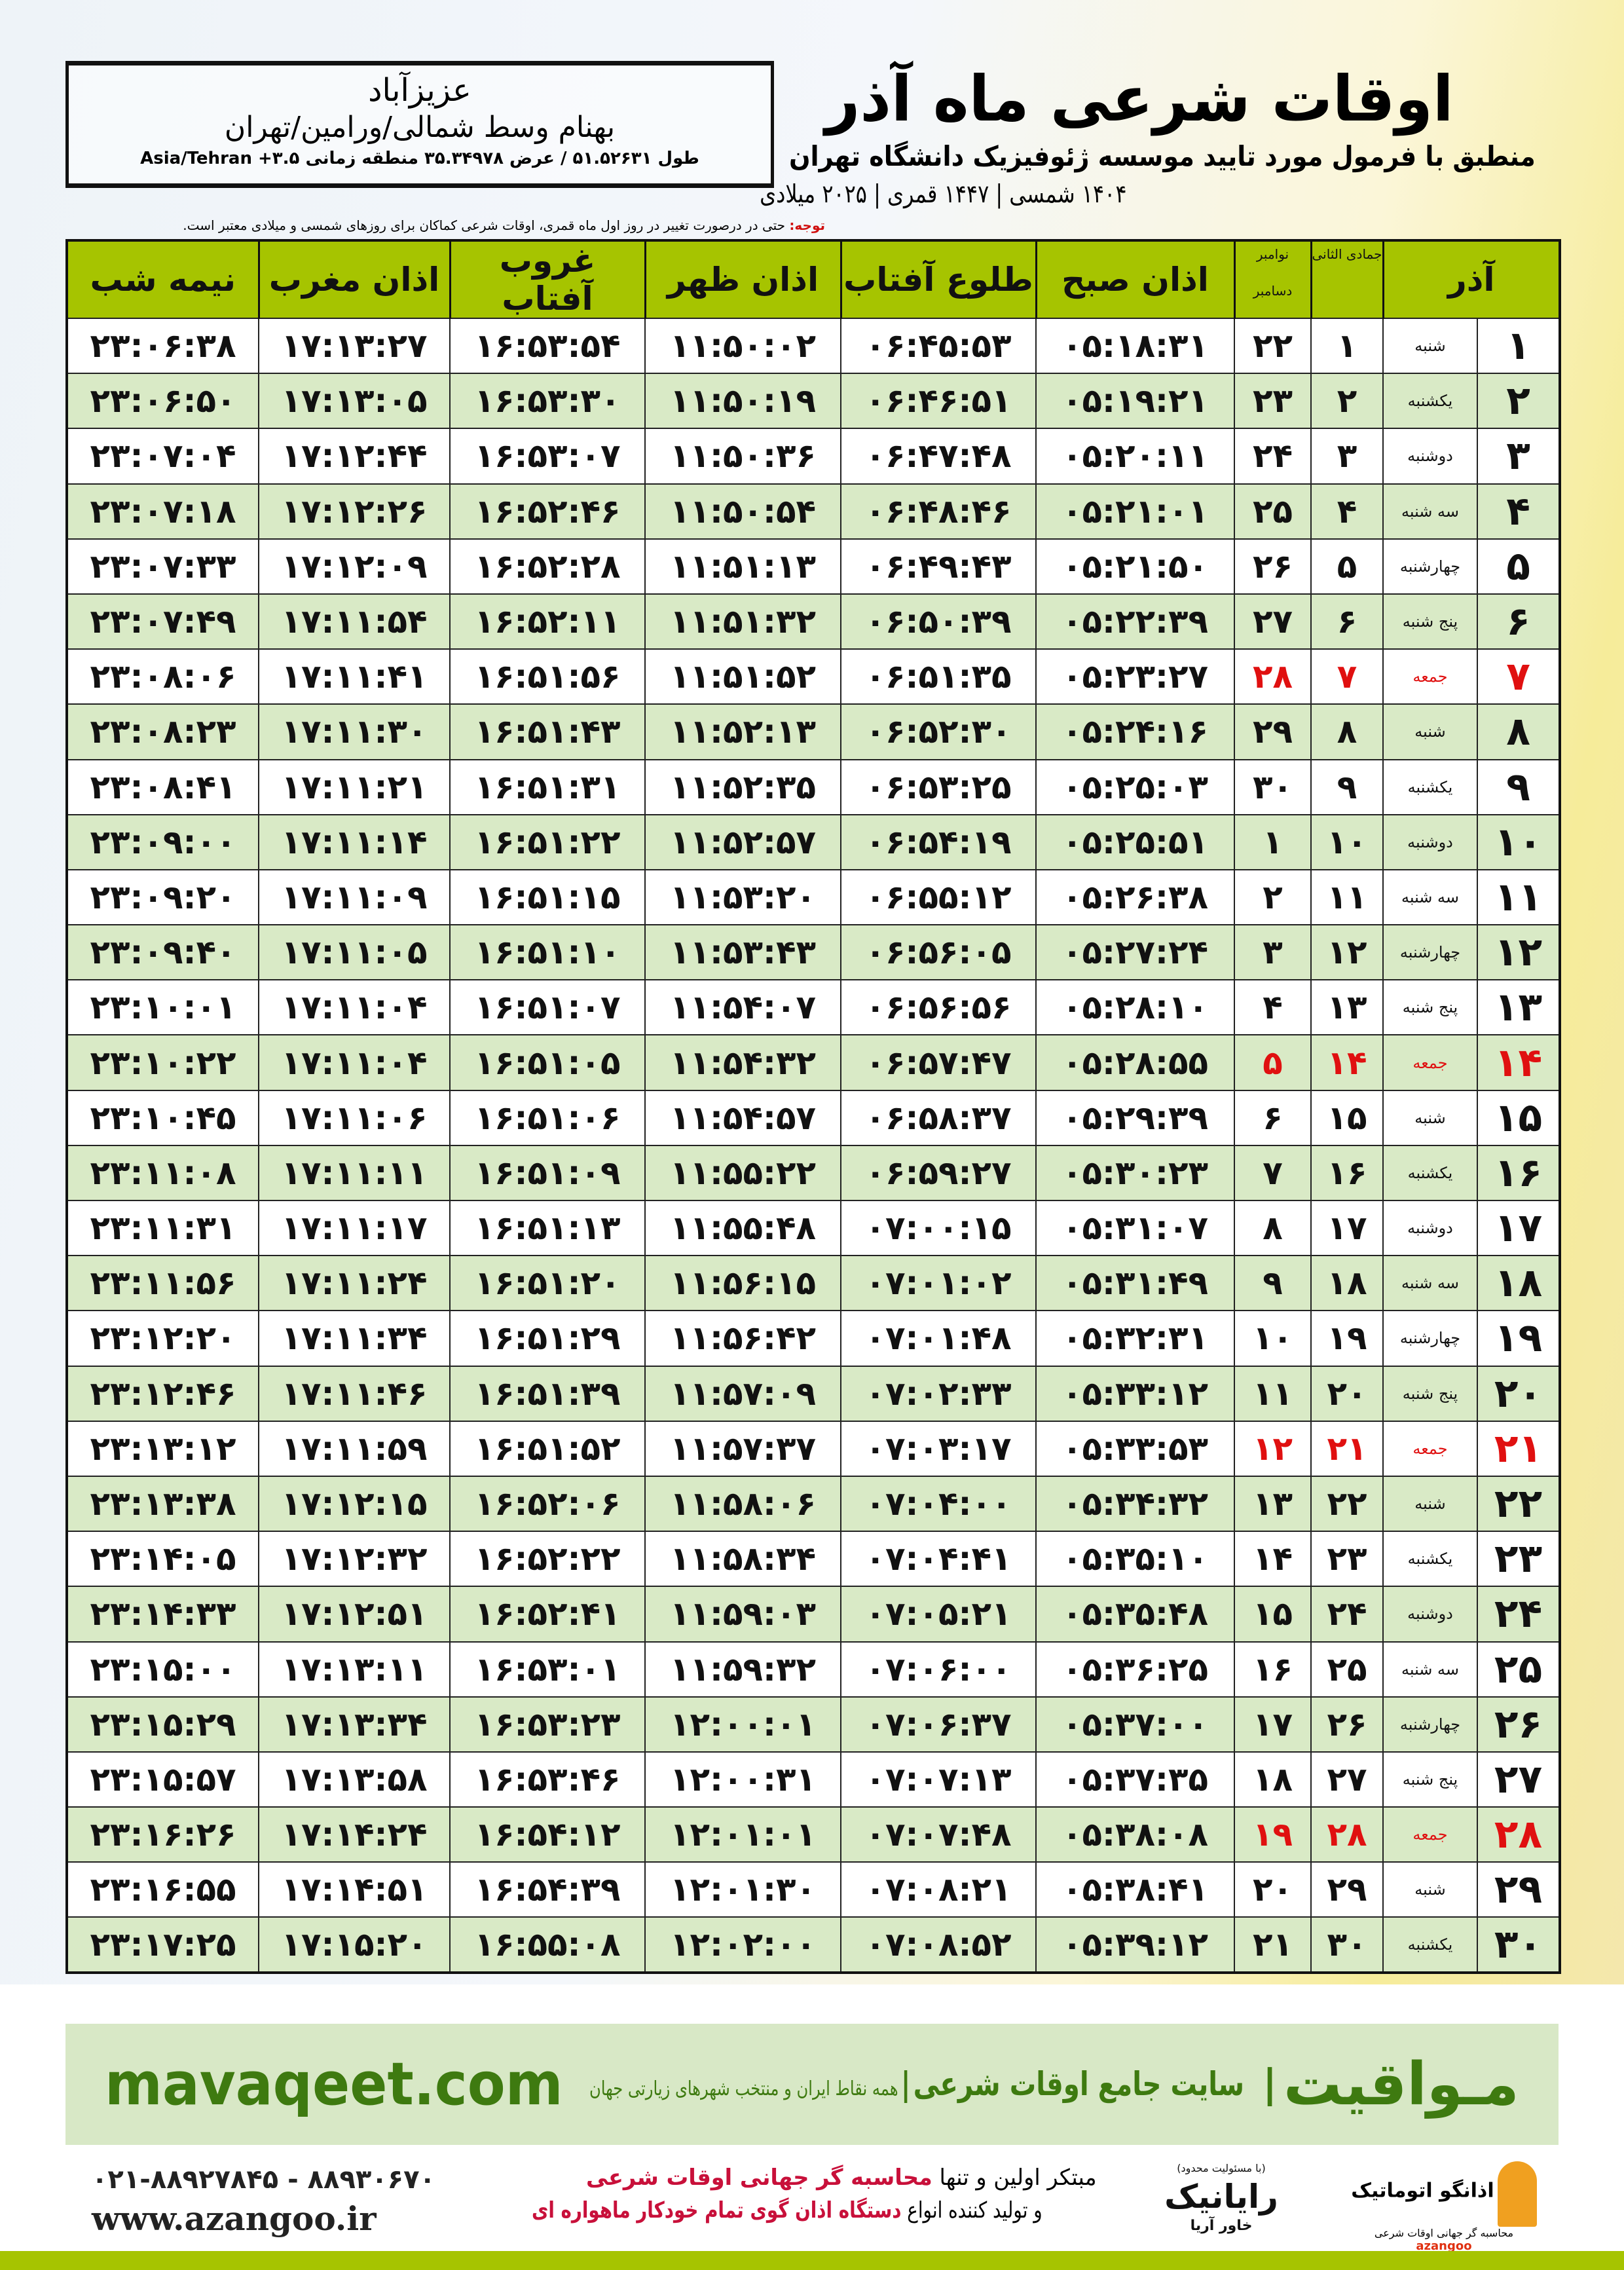 This screenshot has height=2270, width=1624. What do you see at coordinates (163, 1393) in the screenshot?
I see `cell-midnight-text: ۲۳:۱۲:۴۶` at bounding box center [163, 1393].